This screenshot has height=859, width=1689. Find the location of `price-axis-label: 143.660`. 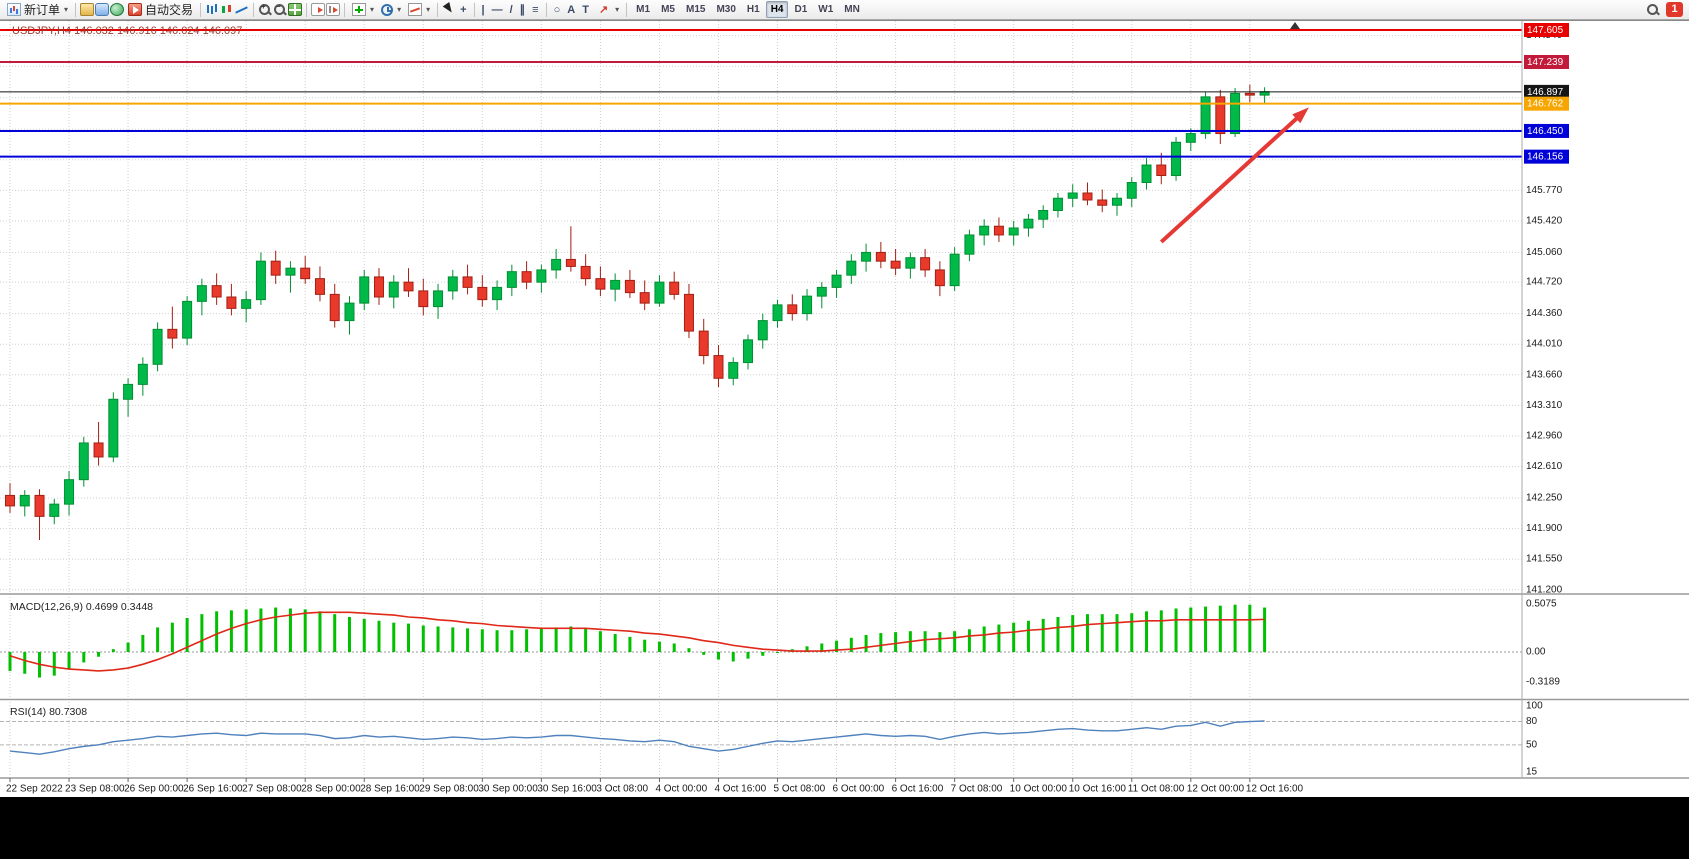

price-axis-label: 143.660 is located at coordinates (1544, 374).